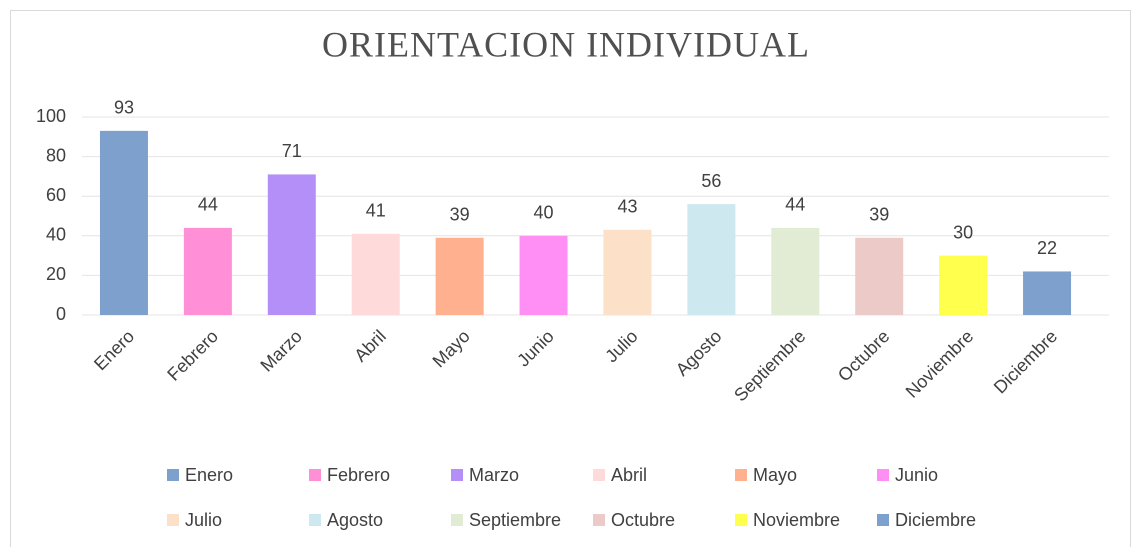 The height and width of the screenshot is (547, 1133). What do you see at coordinates (1047, 248) in the screenshot?
I see `value-label: 22` at bounding box center [1047, 248].